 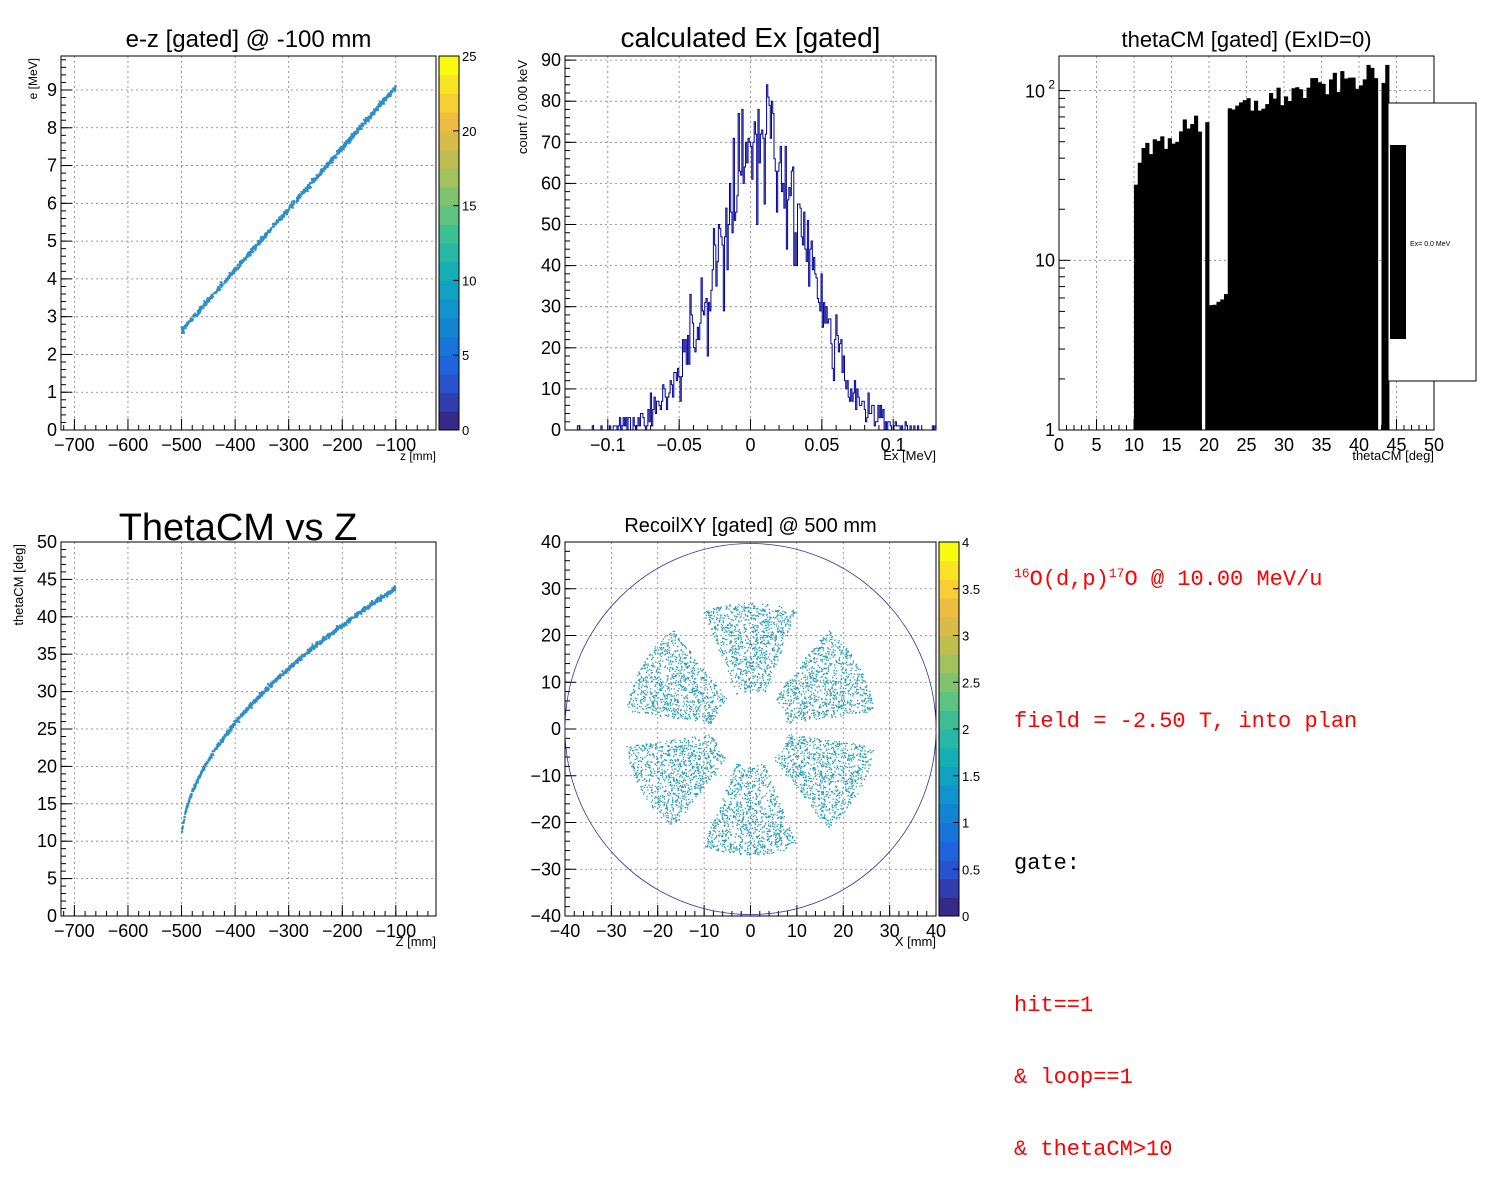 I want to click on y-tick-label: 10, so click(x=47, y=841).